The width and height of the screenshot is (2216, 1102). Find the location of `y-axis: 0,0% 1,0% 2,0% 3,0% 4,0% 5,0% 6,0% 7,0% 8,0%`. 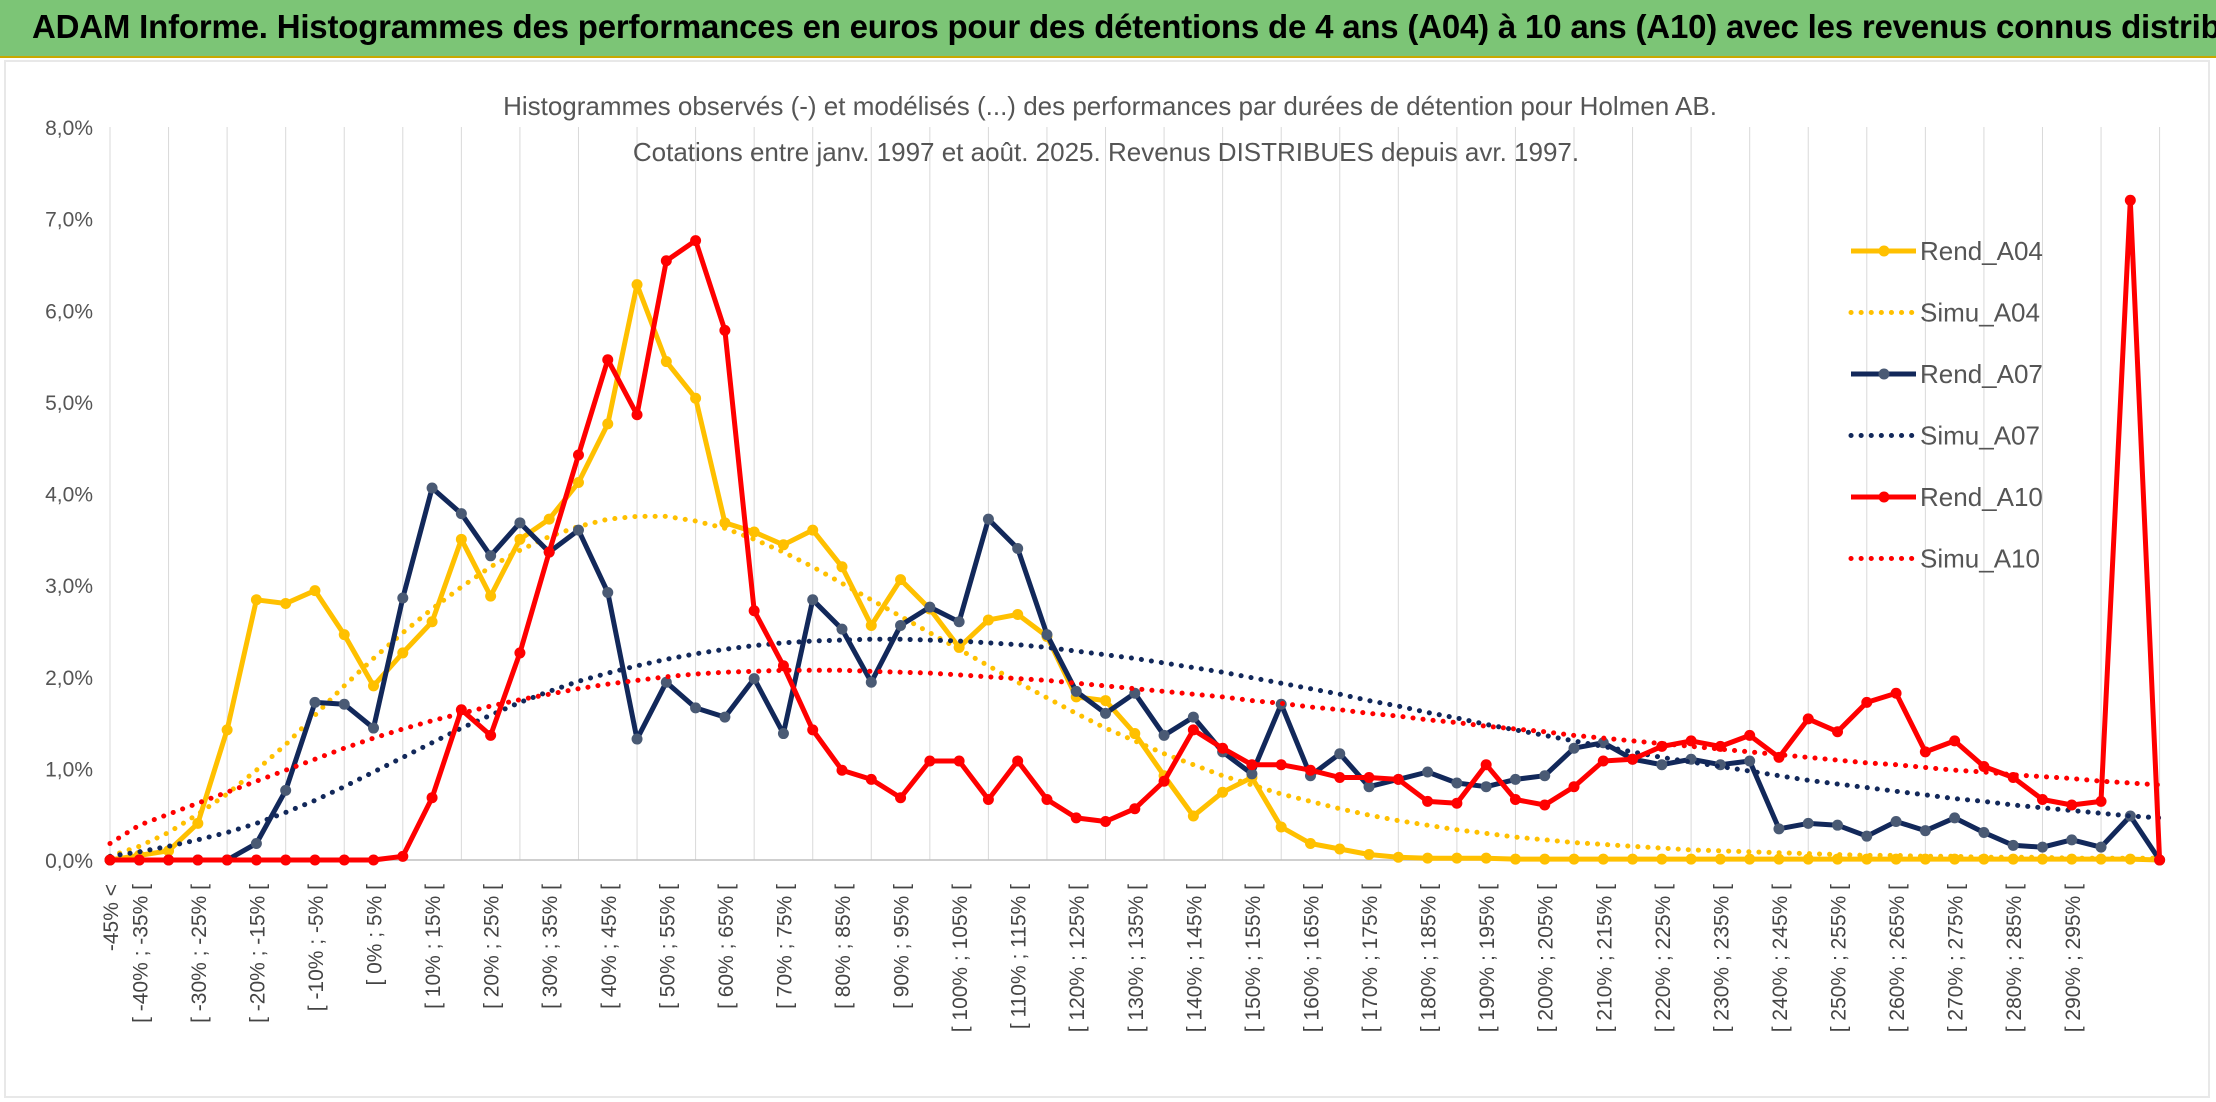

y-axis: 0,0% 1,0% 2,0% 3,0% 4,0% 5,0% 6,0% 7,0% 8,0% is located at coordinates (69, 495).